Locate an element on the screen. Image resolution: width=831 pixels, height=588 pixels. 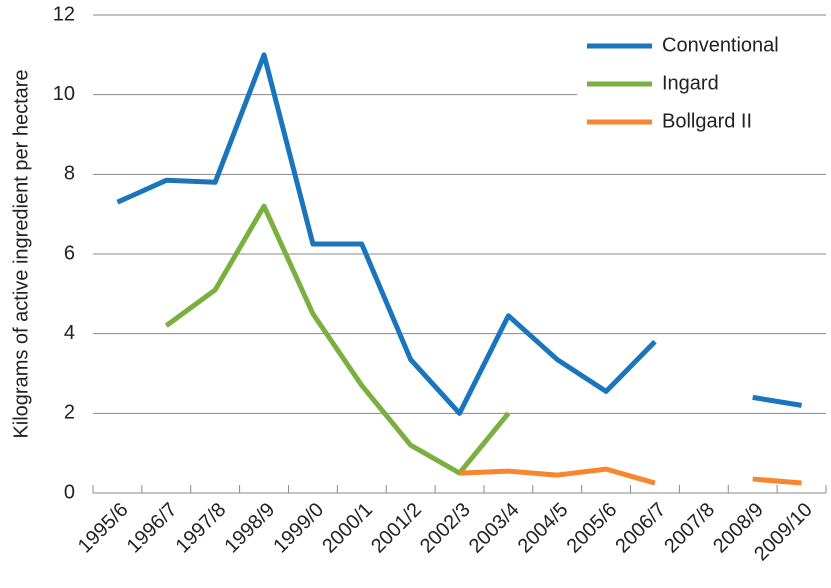
x-tick-label: 2001/2 is located at coordinates (396, 528).